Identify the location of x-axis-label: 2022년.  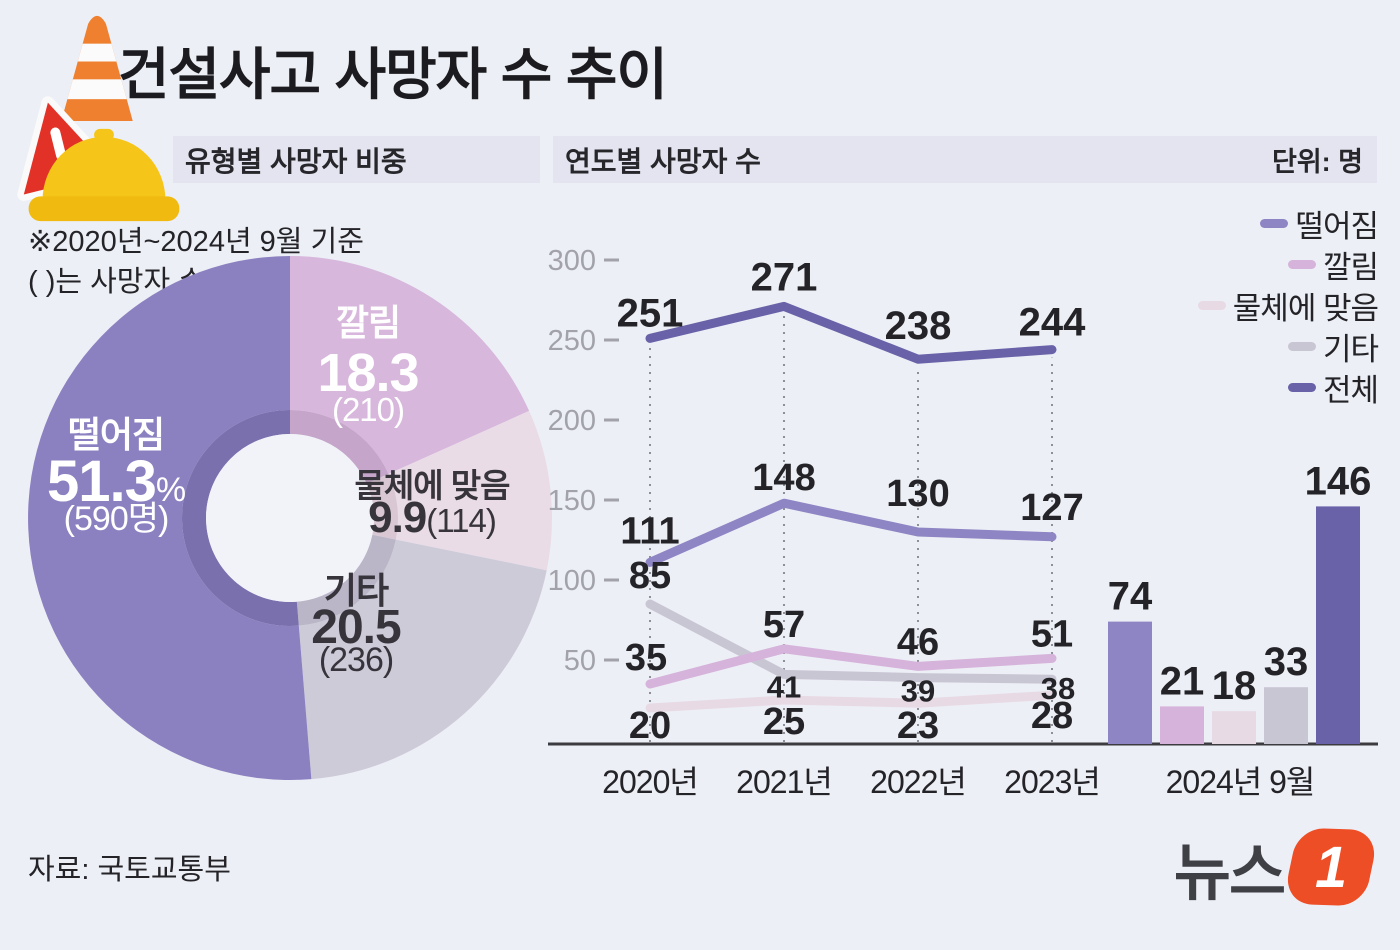
(918, 782).